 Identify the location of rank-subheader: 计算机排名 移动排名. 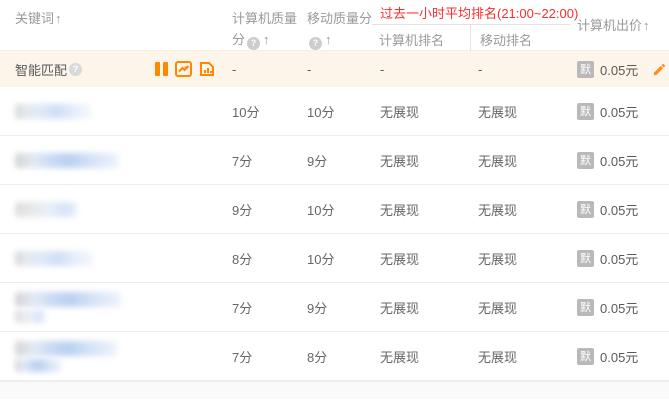
(471, 38).